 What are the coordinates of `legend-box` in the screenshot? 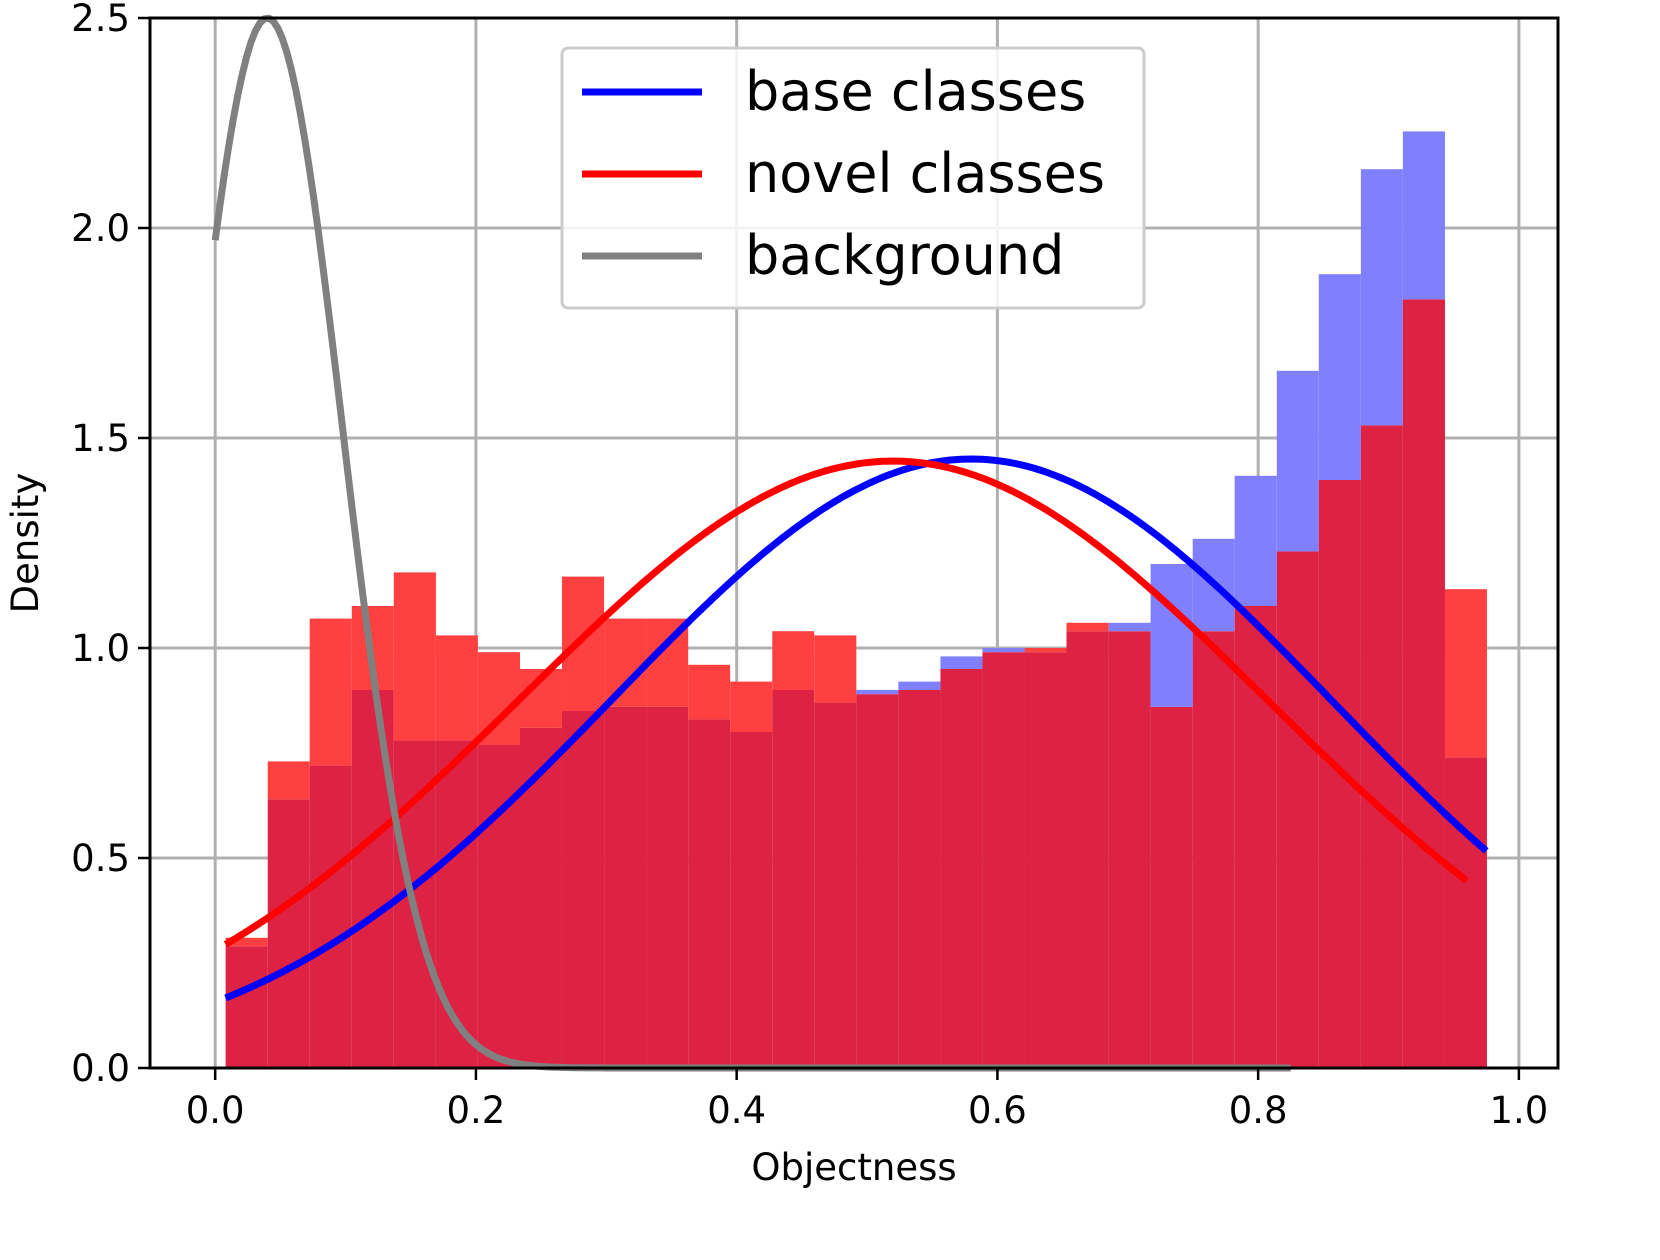 It's located at (853, 178).